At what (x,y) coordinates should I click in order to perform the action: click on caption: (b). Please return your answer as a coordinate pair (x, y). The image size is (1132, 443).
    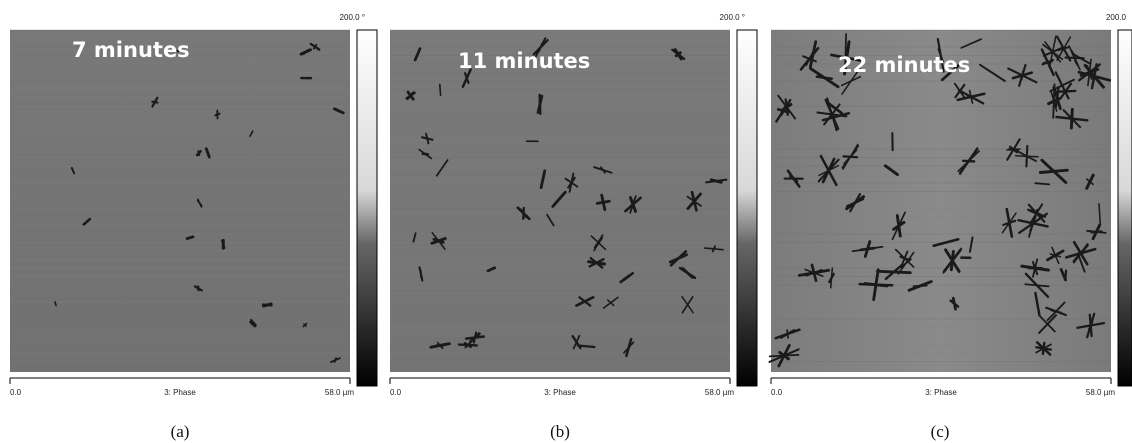
    Looking at the image, I should click on (560, 431).